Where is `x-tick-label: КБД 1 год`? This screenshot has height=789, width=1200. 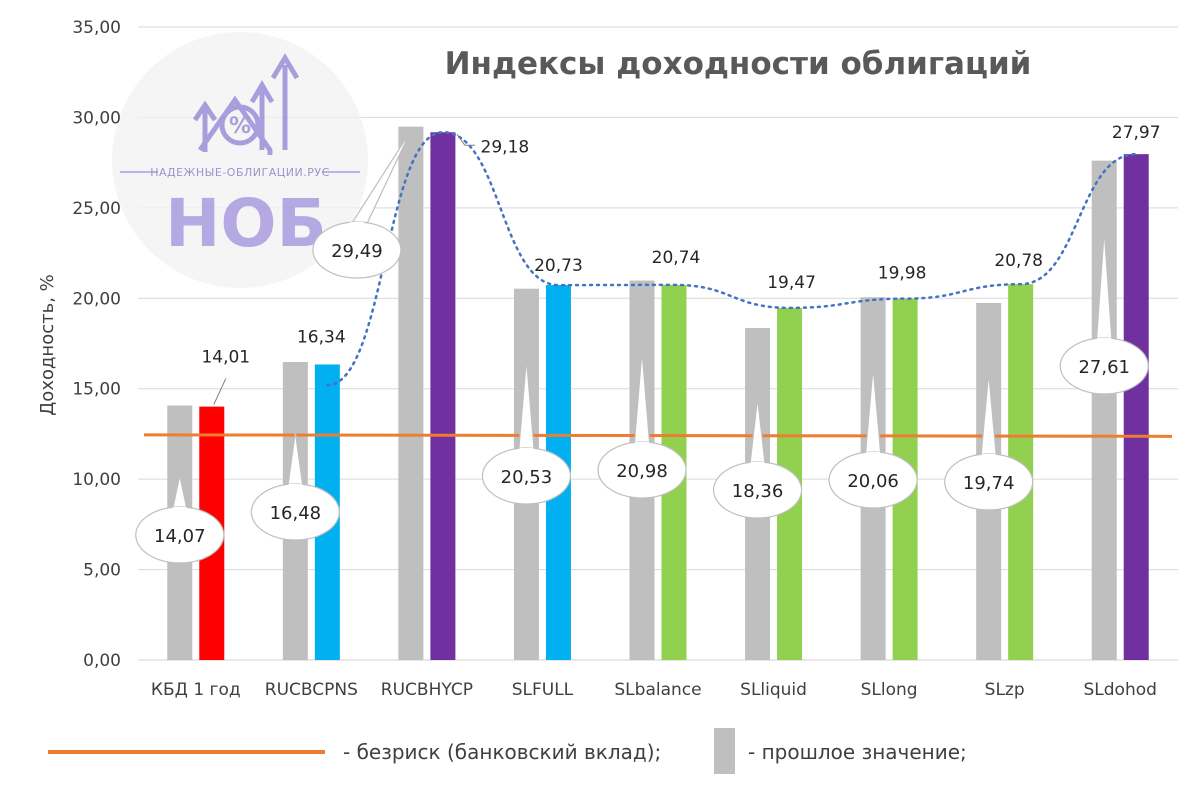 x-tick-label: КБД 1 год is located at coordinates (196, 690).